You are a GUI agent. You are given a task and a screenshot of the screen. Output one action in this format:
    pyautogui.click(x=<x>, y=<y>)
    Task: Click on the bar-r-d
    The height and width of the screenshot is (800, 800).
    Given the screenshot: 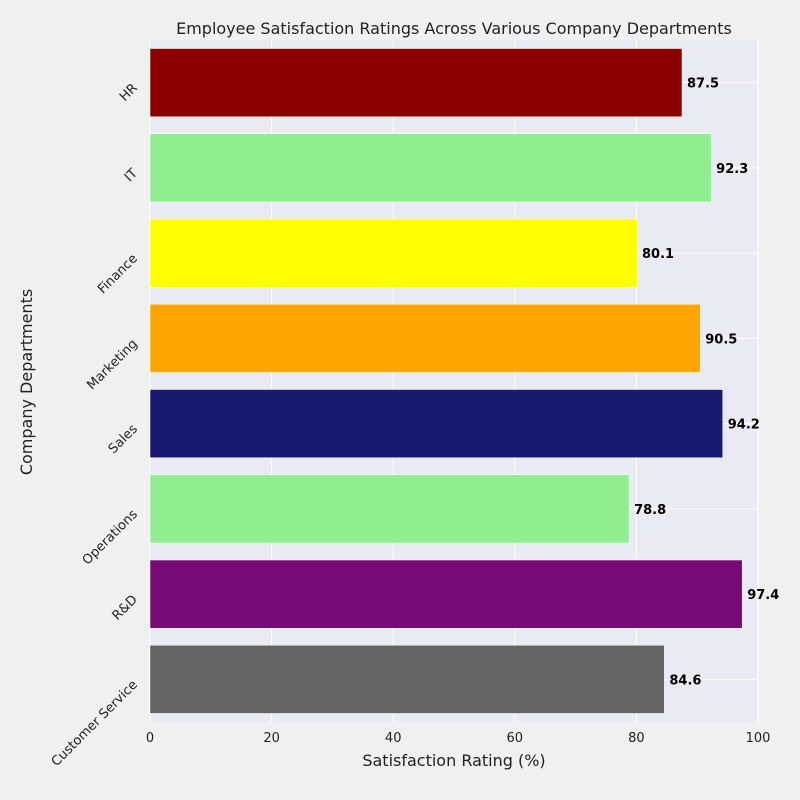 What is the action you would take?
    pyautogui.click(x=446, y=594)
    